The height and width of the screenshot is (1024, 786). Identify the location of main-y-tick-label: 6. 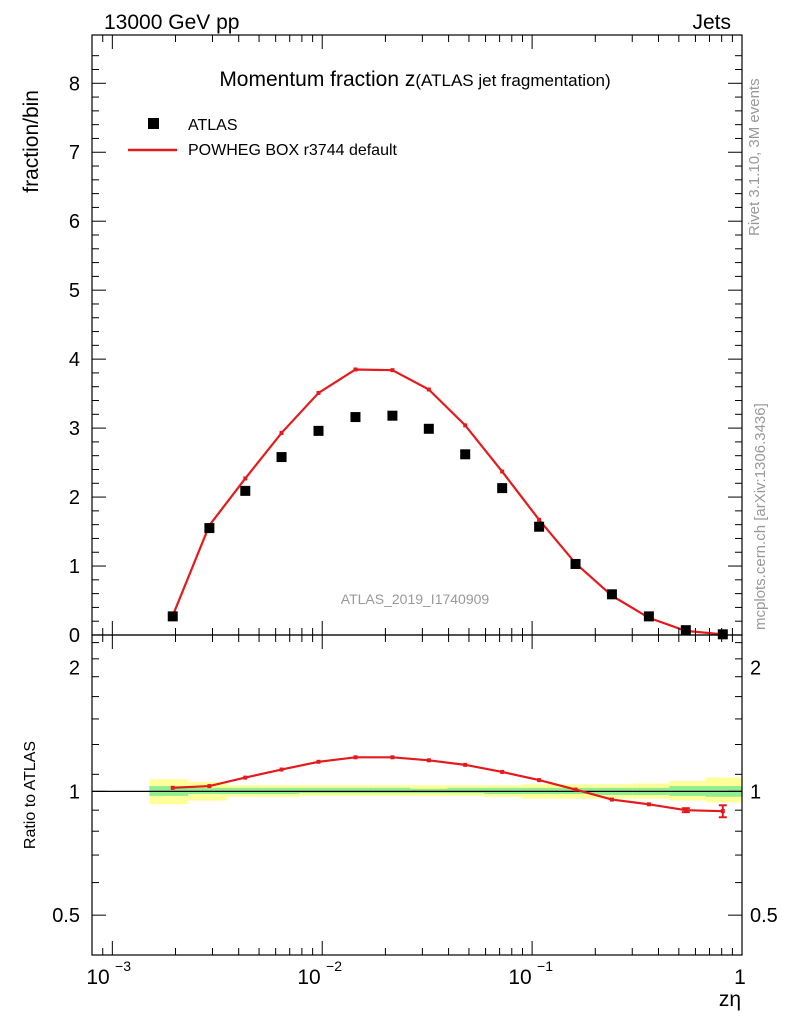
(74, 222).